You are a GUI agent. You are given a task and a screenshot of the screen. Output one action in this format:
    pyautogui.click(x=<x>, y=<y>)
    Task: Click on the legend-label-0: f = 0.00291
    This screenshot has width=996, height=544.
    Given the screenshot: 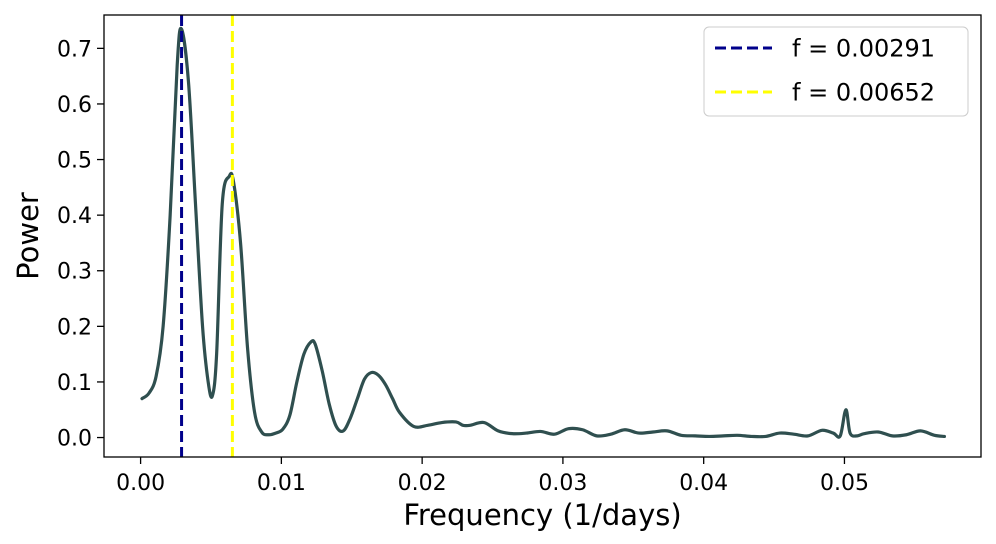 What is the action you would take?
    pyautogui.click(x=863, y=49)
    